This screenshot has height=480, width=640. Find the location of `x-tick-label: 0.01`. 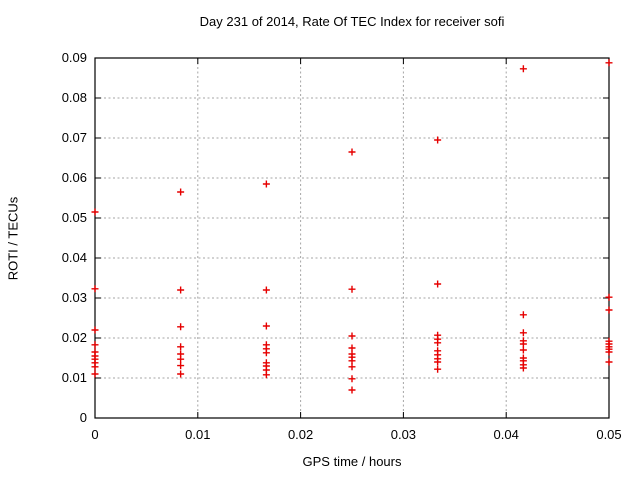

x-tick-label: 0.01 is located at coordinates (198, 434).